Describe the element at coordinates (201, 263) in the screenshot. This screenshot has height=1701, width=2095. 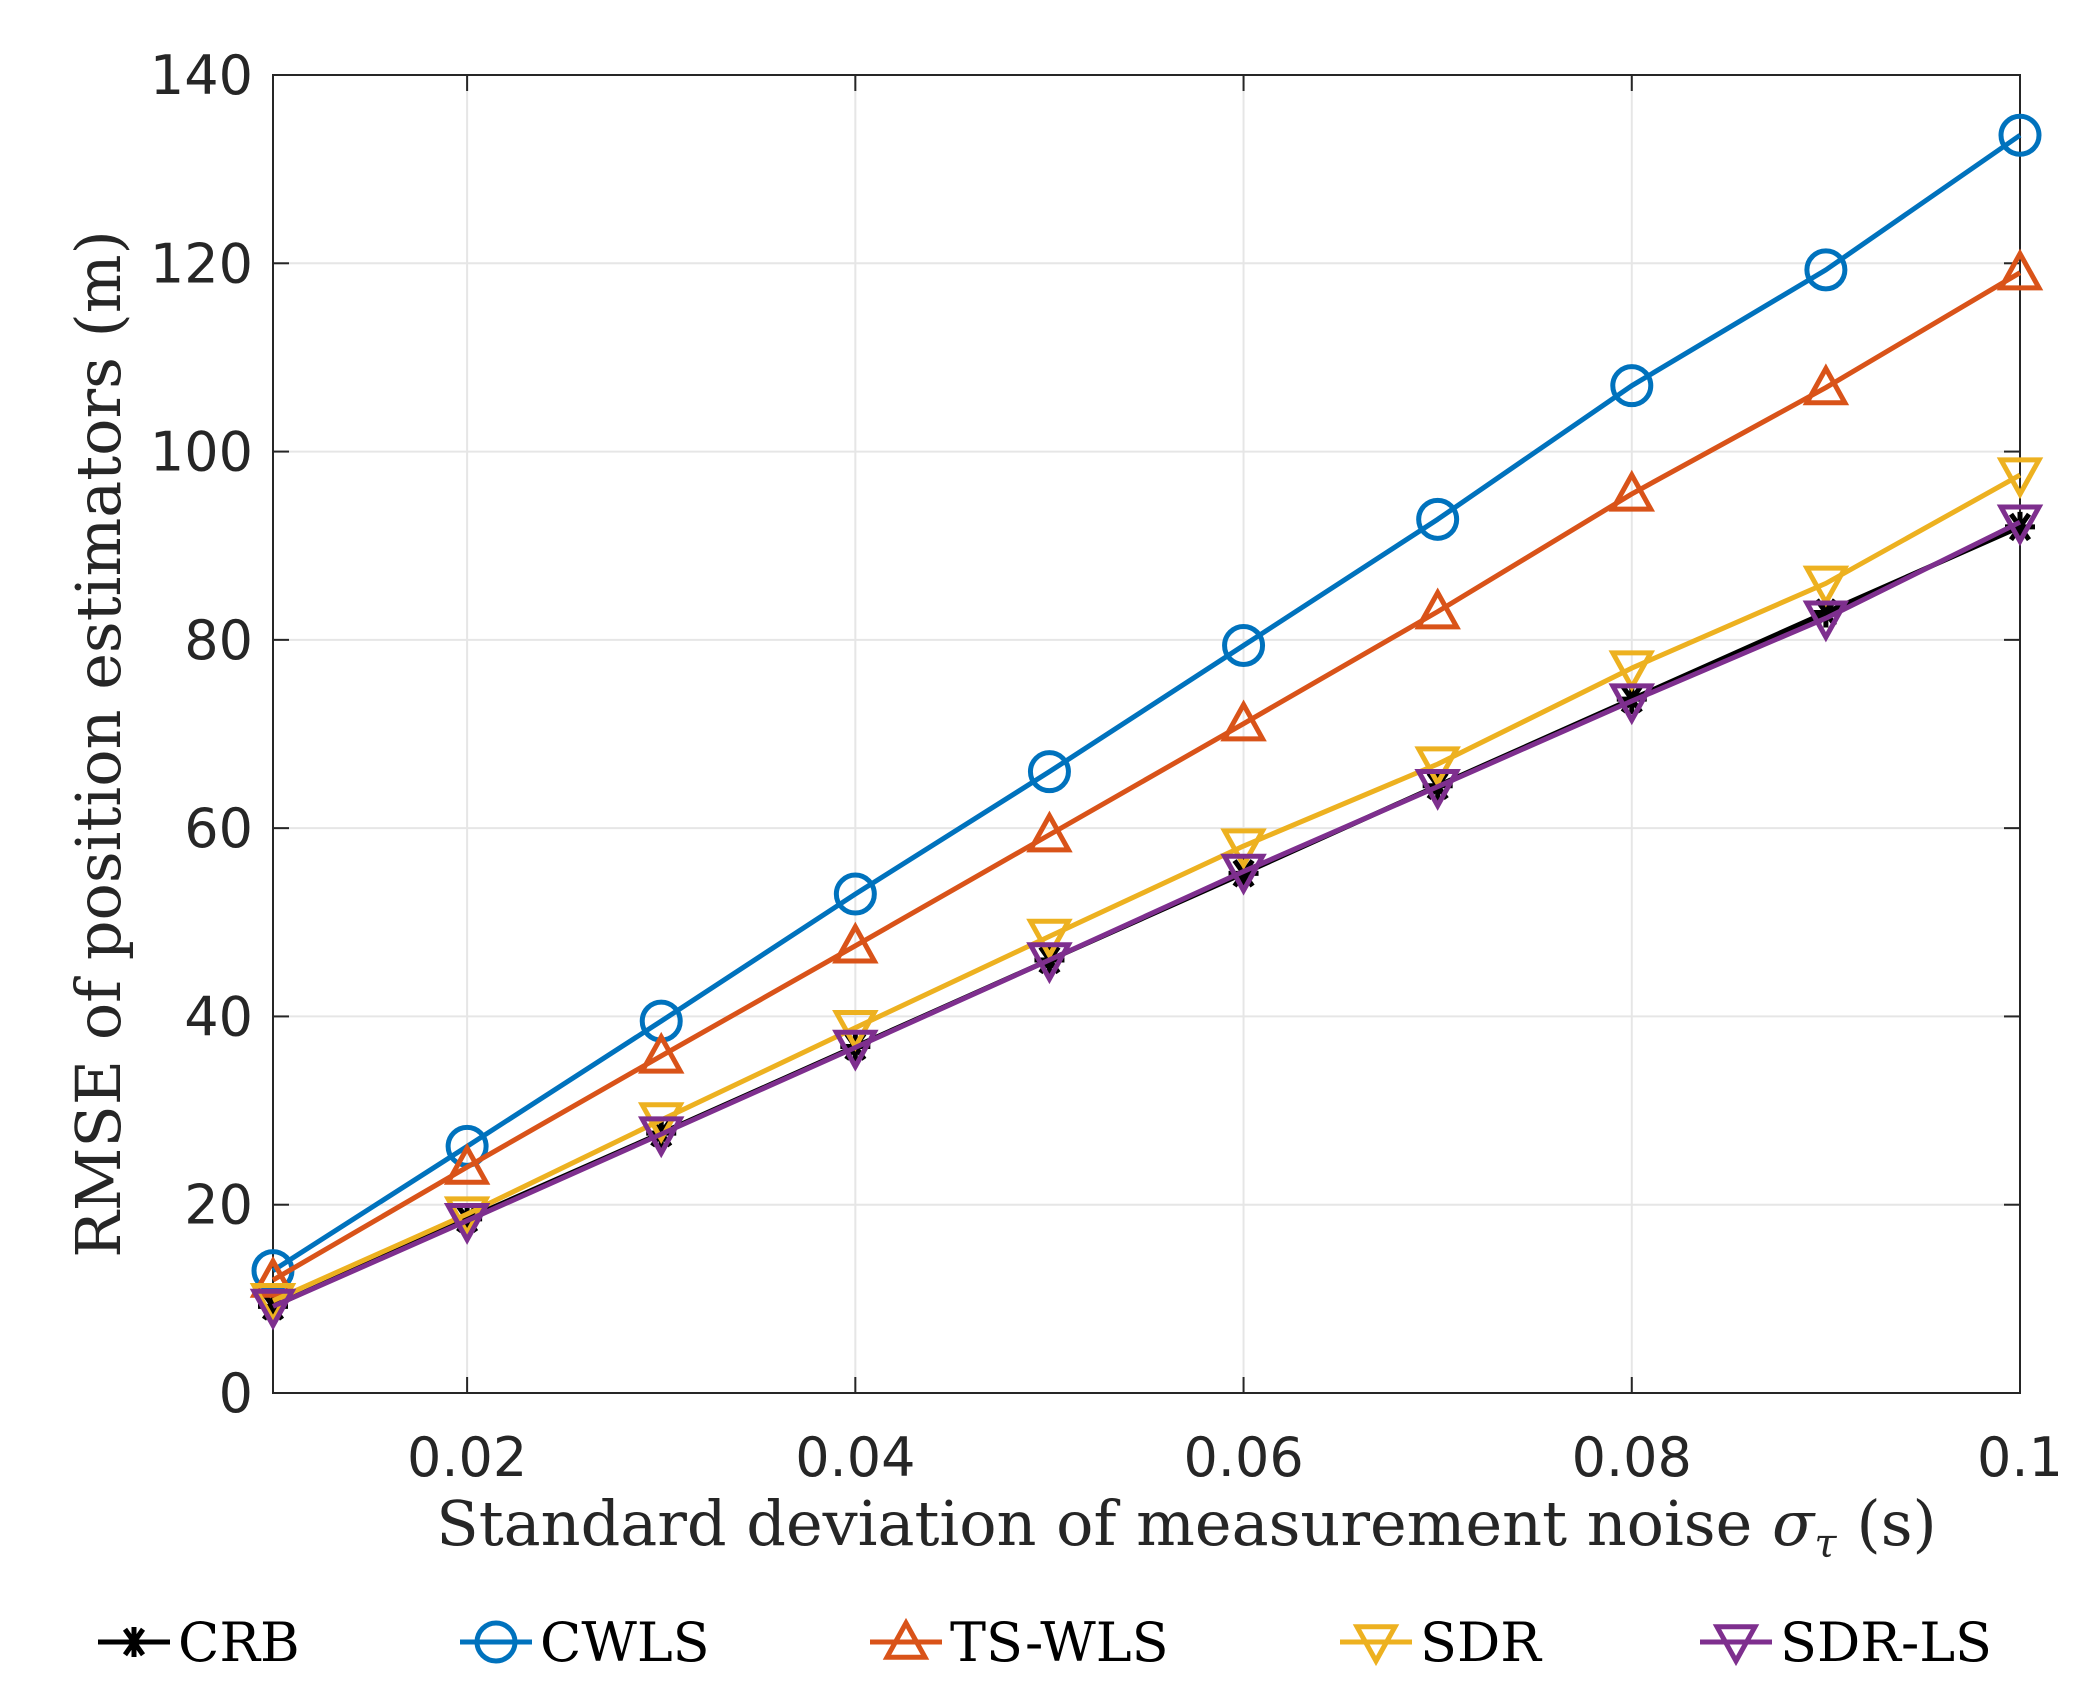
I see `y-tick-label: 120` at that location.